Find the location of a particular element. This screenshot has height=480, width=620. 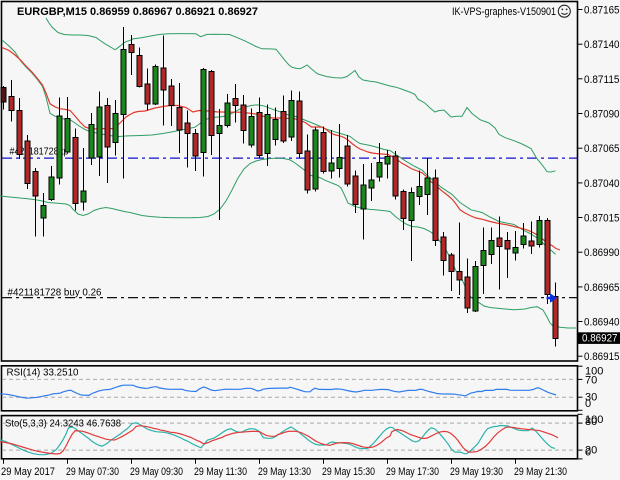

svg-text: RSI(14) 33.2510 is located at coordinates (43, 373).